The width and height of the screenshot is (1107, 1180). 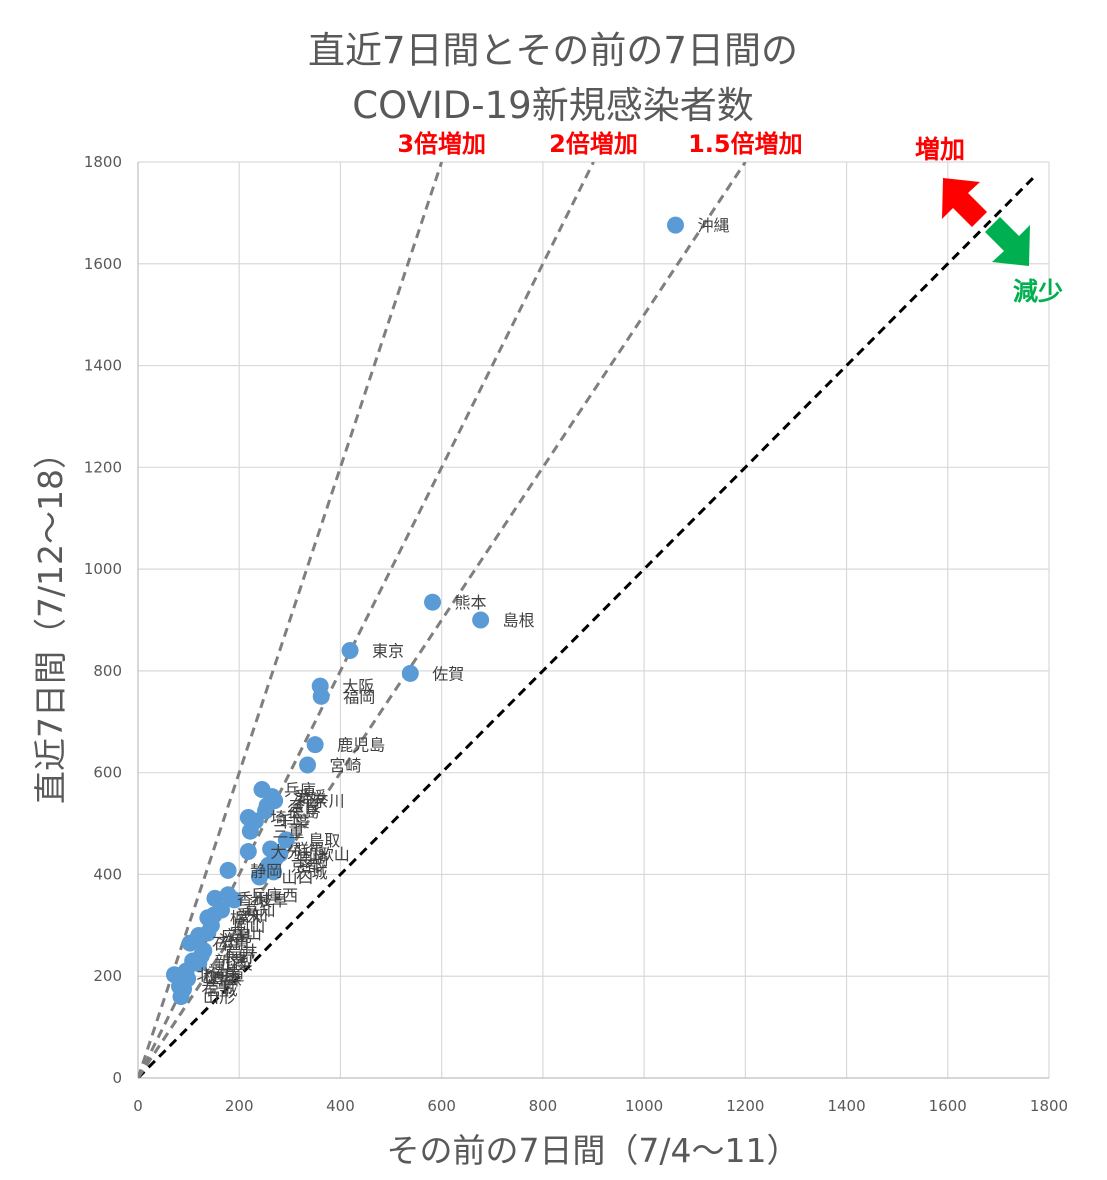 I want to click on point-label-岡山: 岡山, so click(x=249, y=925).